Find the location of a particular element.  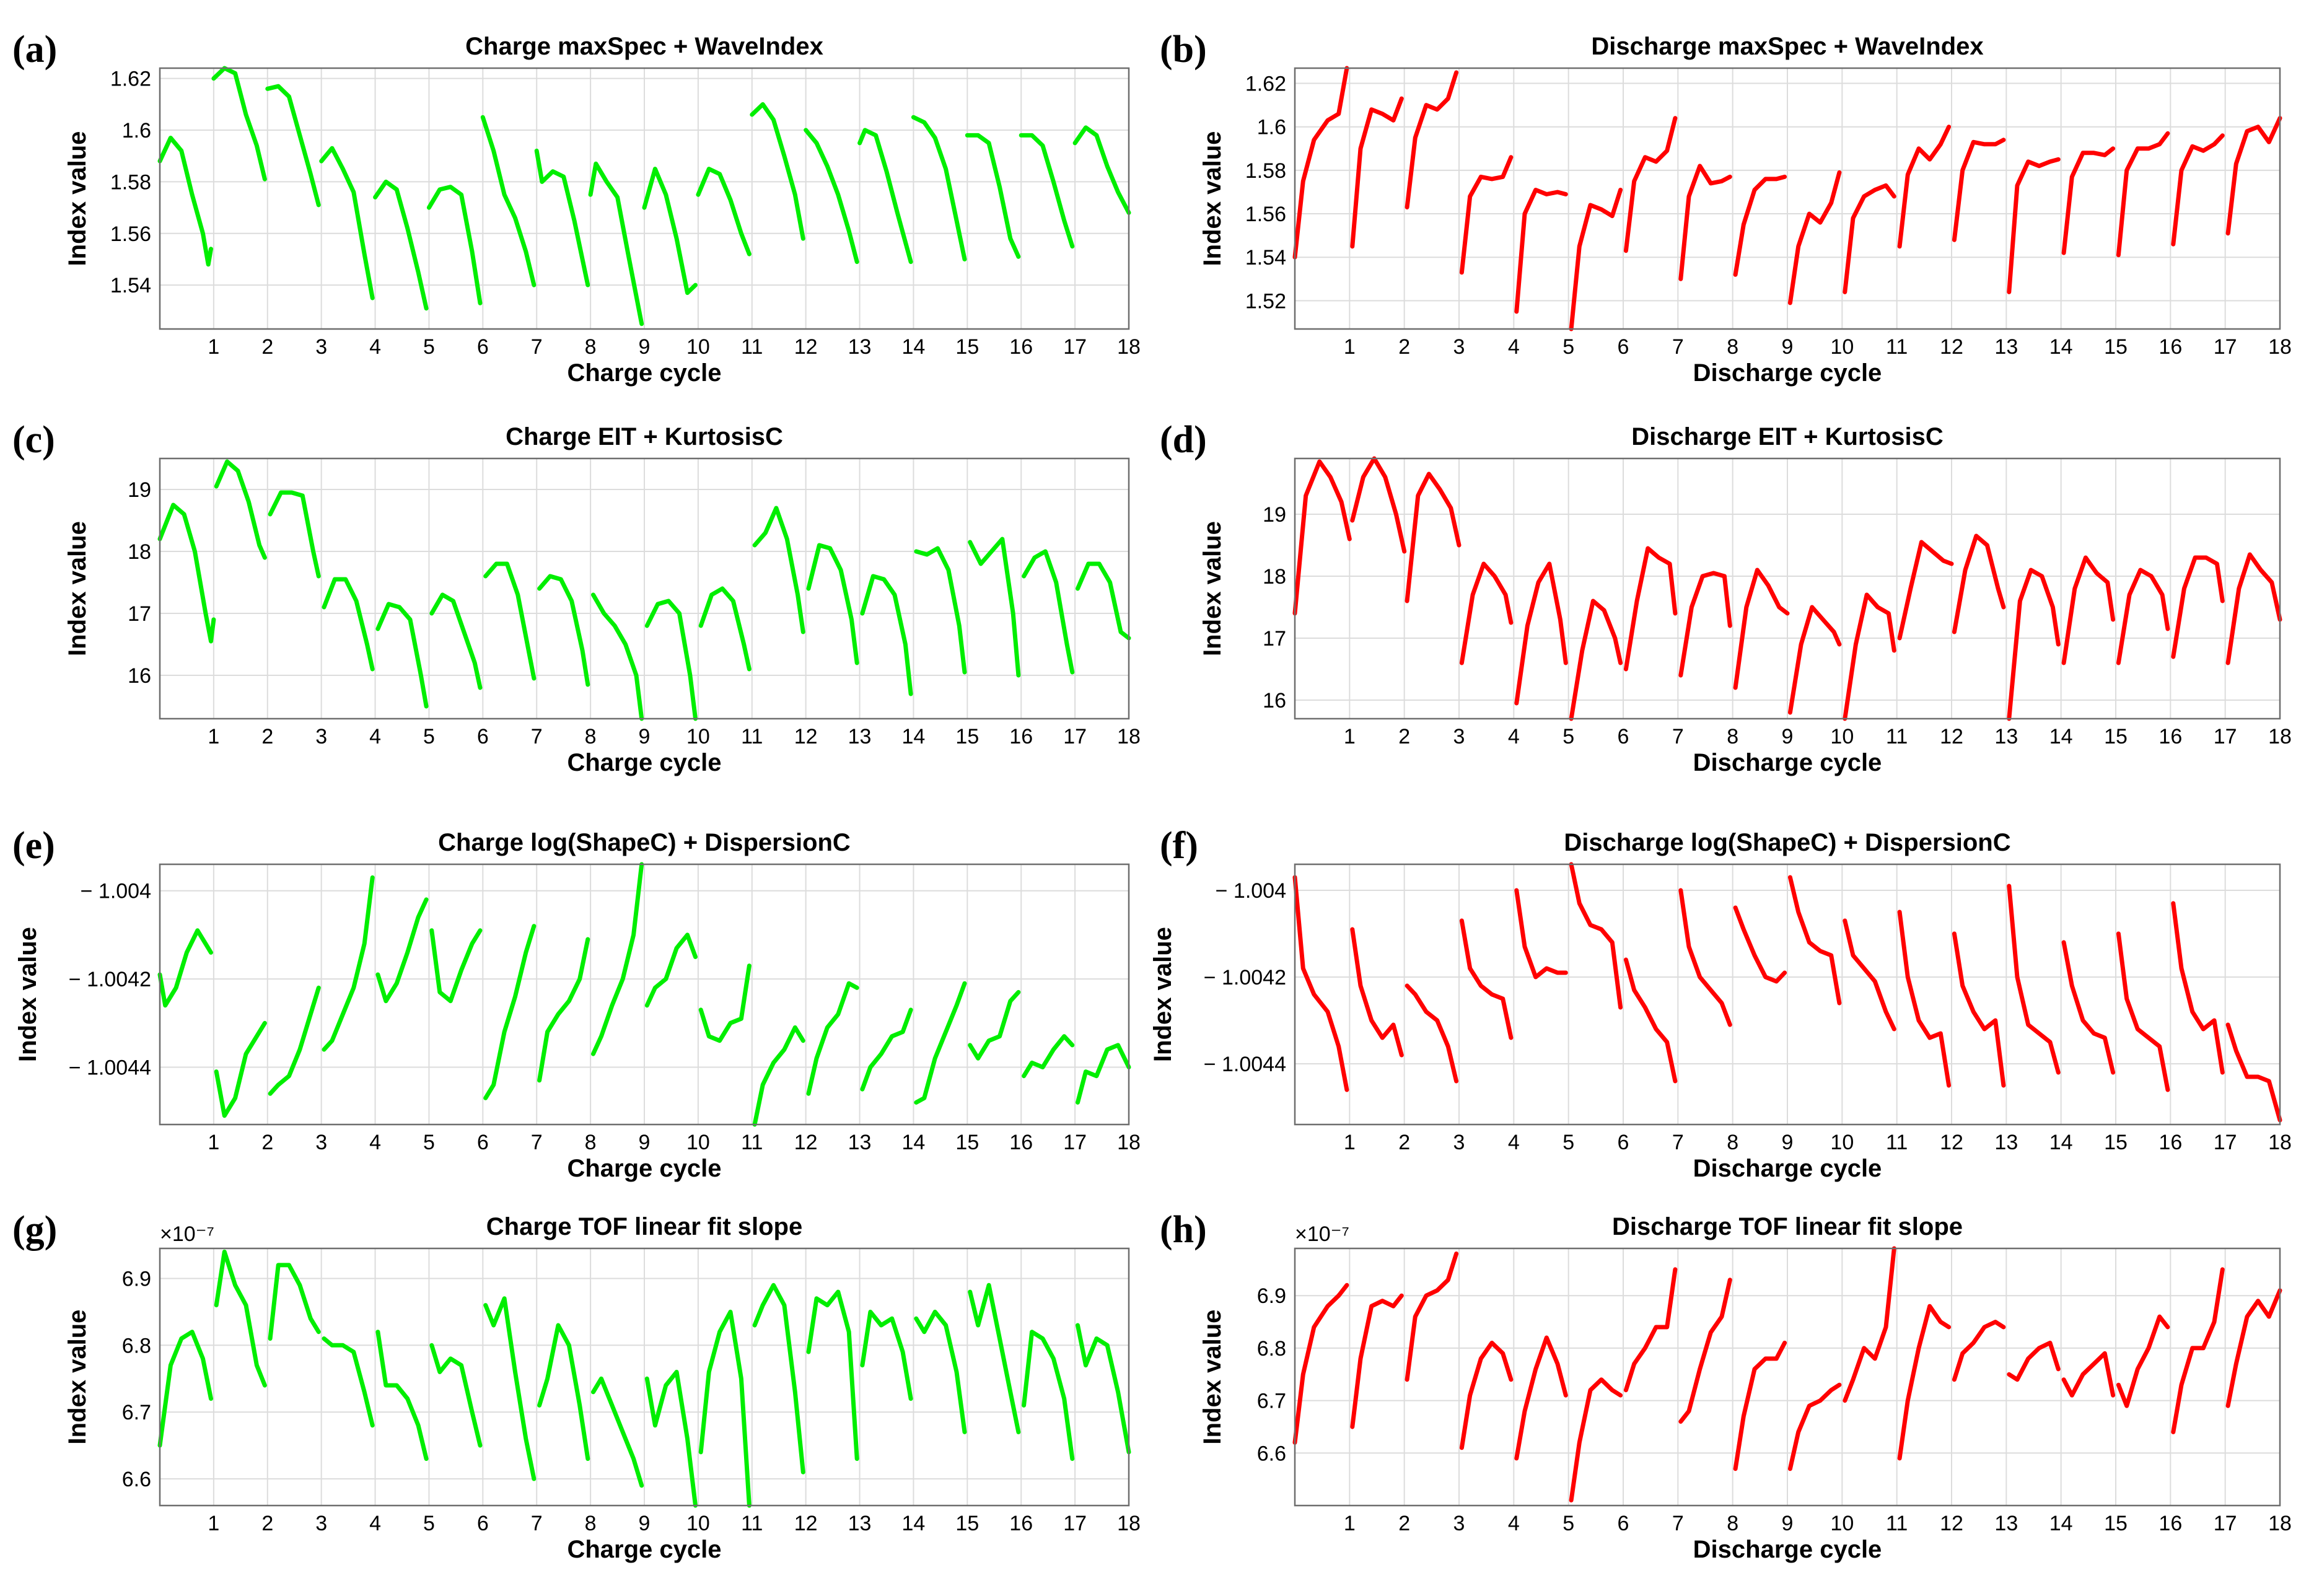

panel-label-f: (f) is located at coordinates (1179, 846).